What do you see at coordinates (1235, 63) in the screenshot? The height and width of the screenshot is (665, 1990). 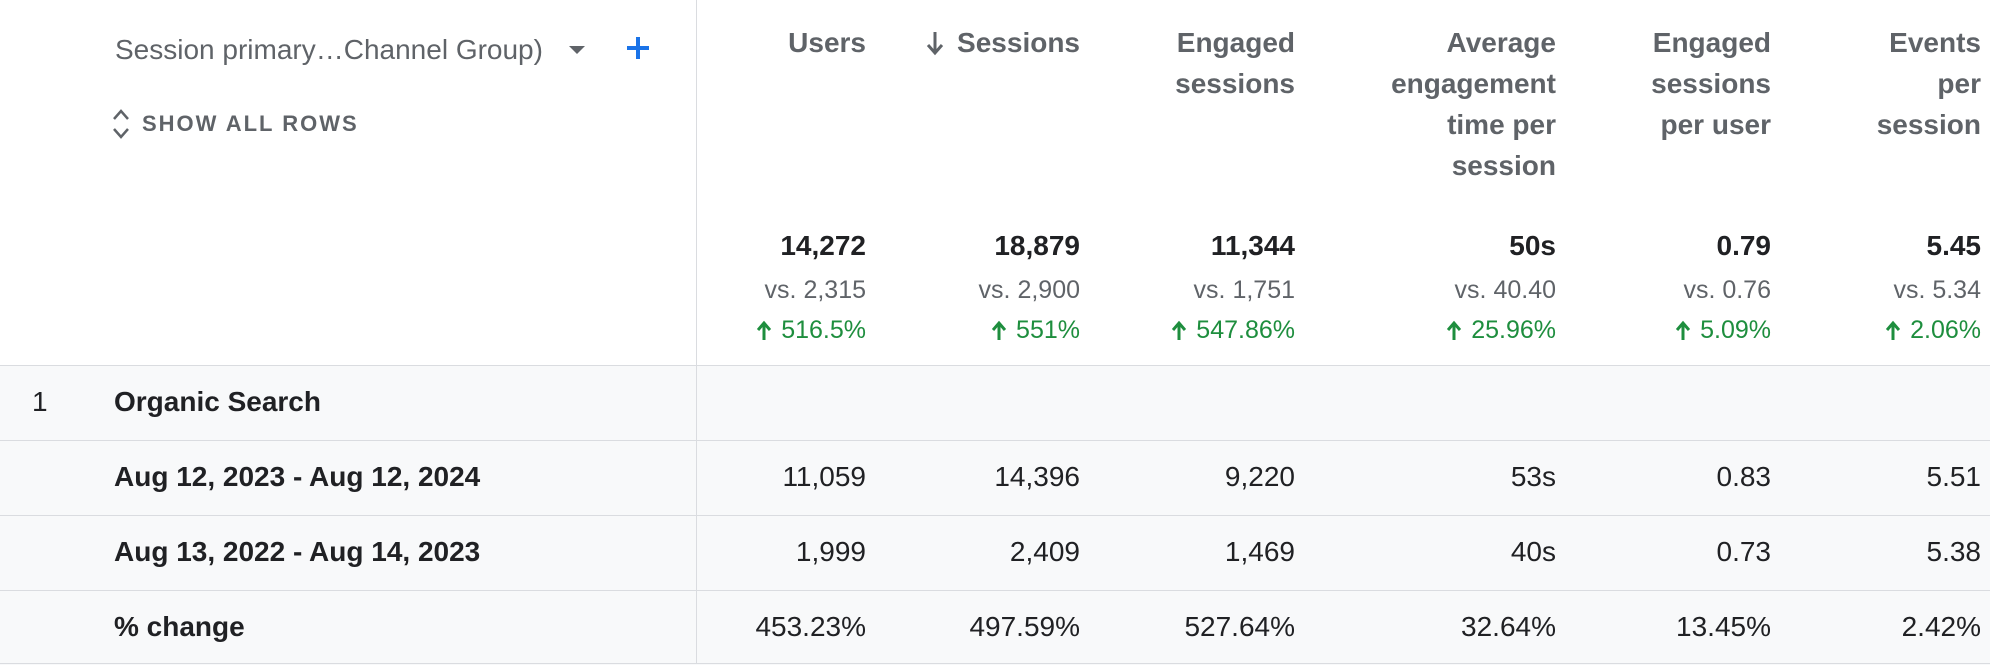 I see `column-header-engaged-sessions: Engaged sessions` at bounding box center [1235, 63].